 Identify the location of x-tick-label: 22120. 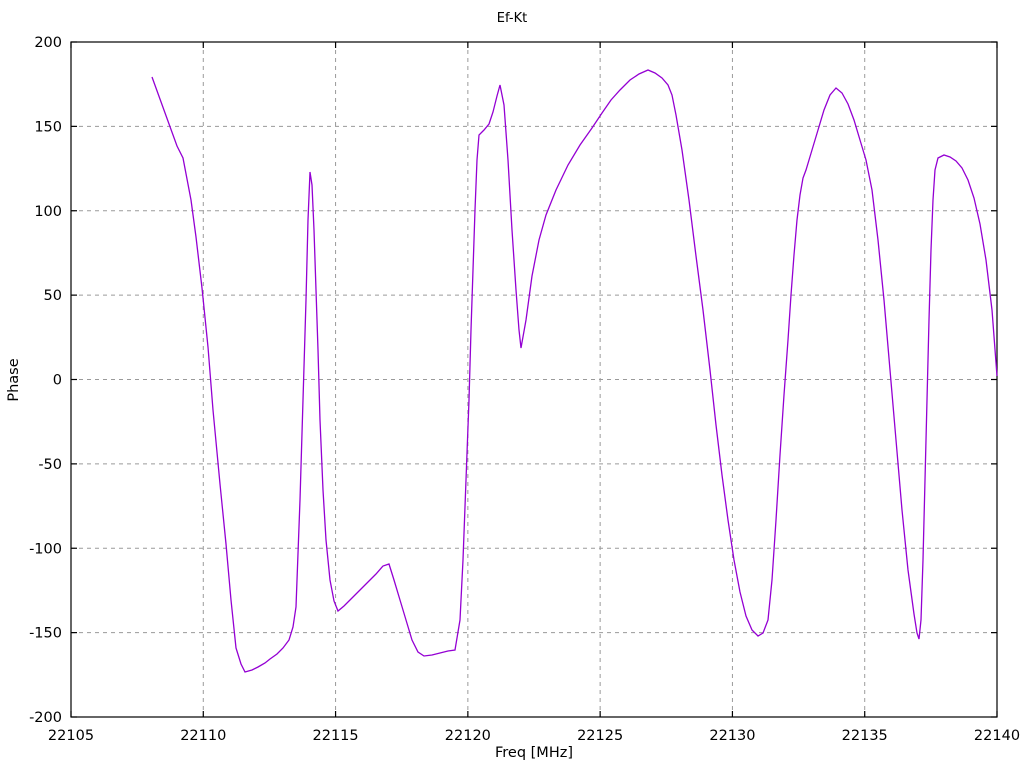
(468, 736).